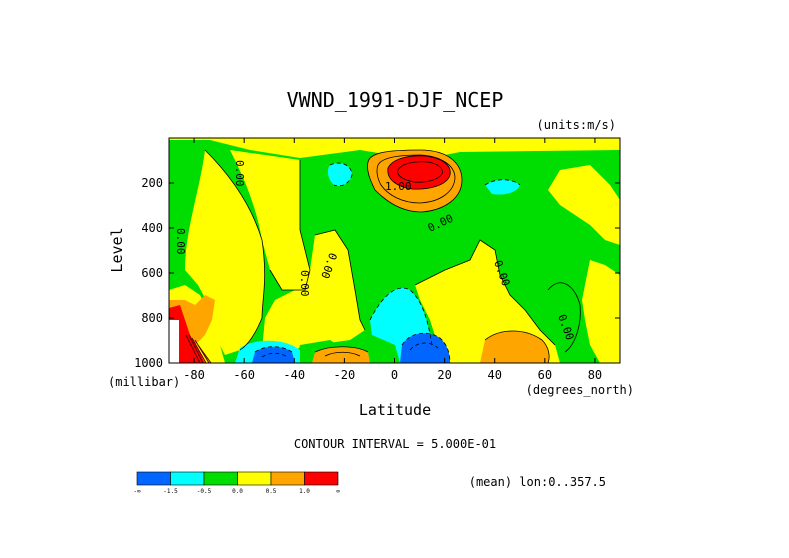 This screenshot has height=558, width=789. Describe the element at coordinates (345, 375) in the screenshot. I see `x-tick-label: -20` at that location.